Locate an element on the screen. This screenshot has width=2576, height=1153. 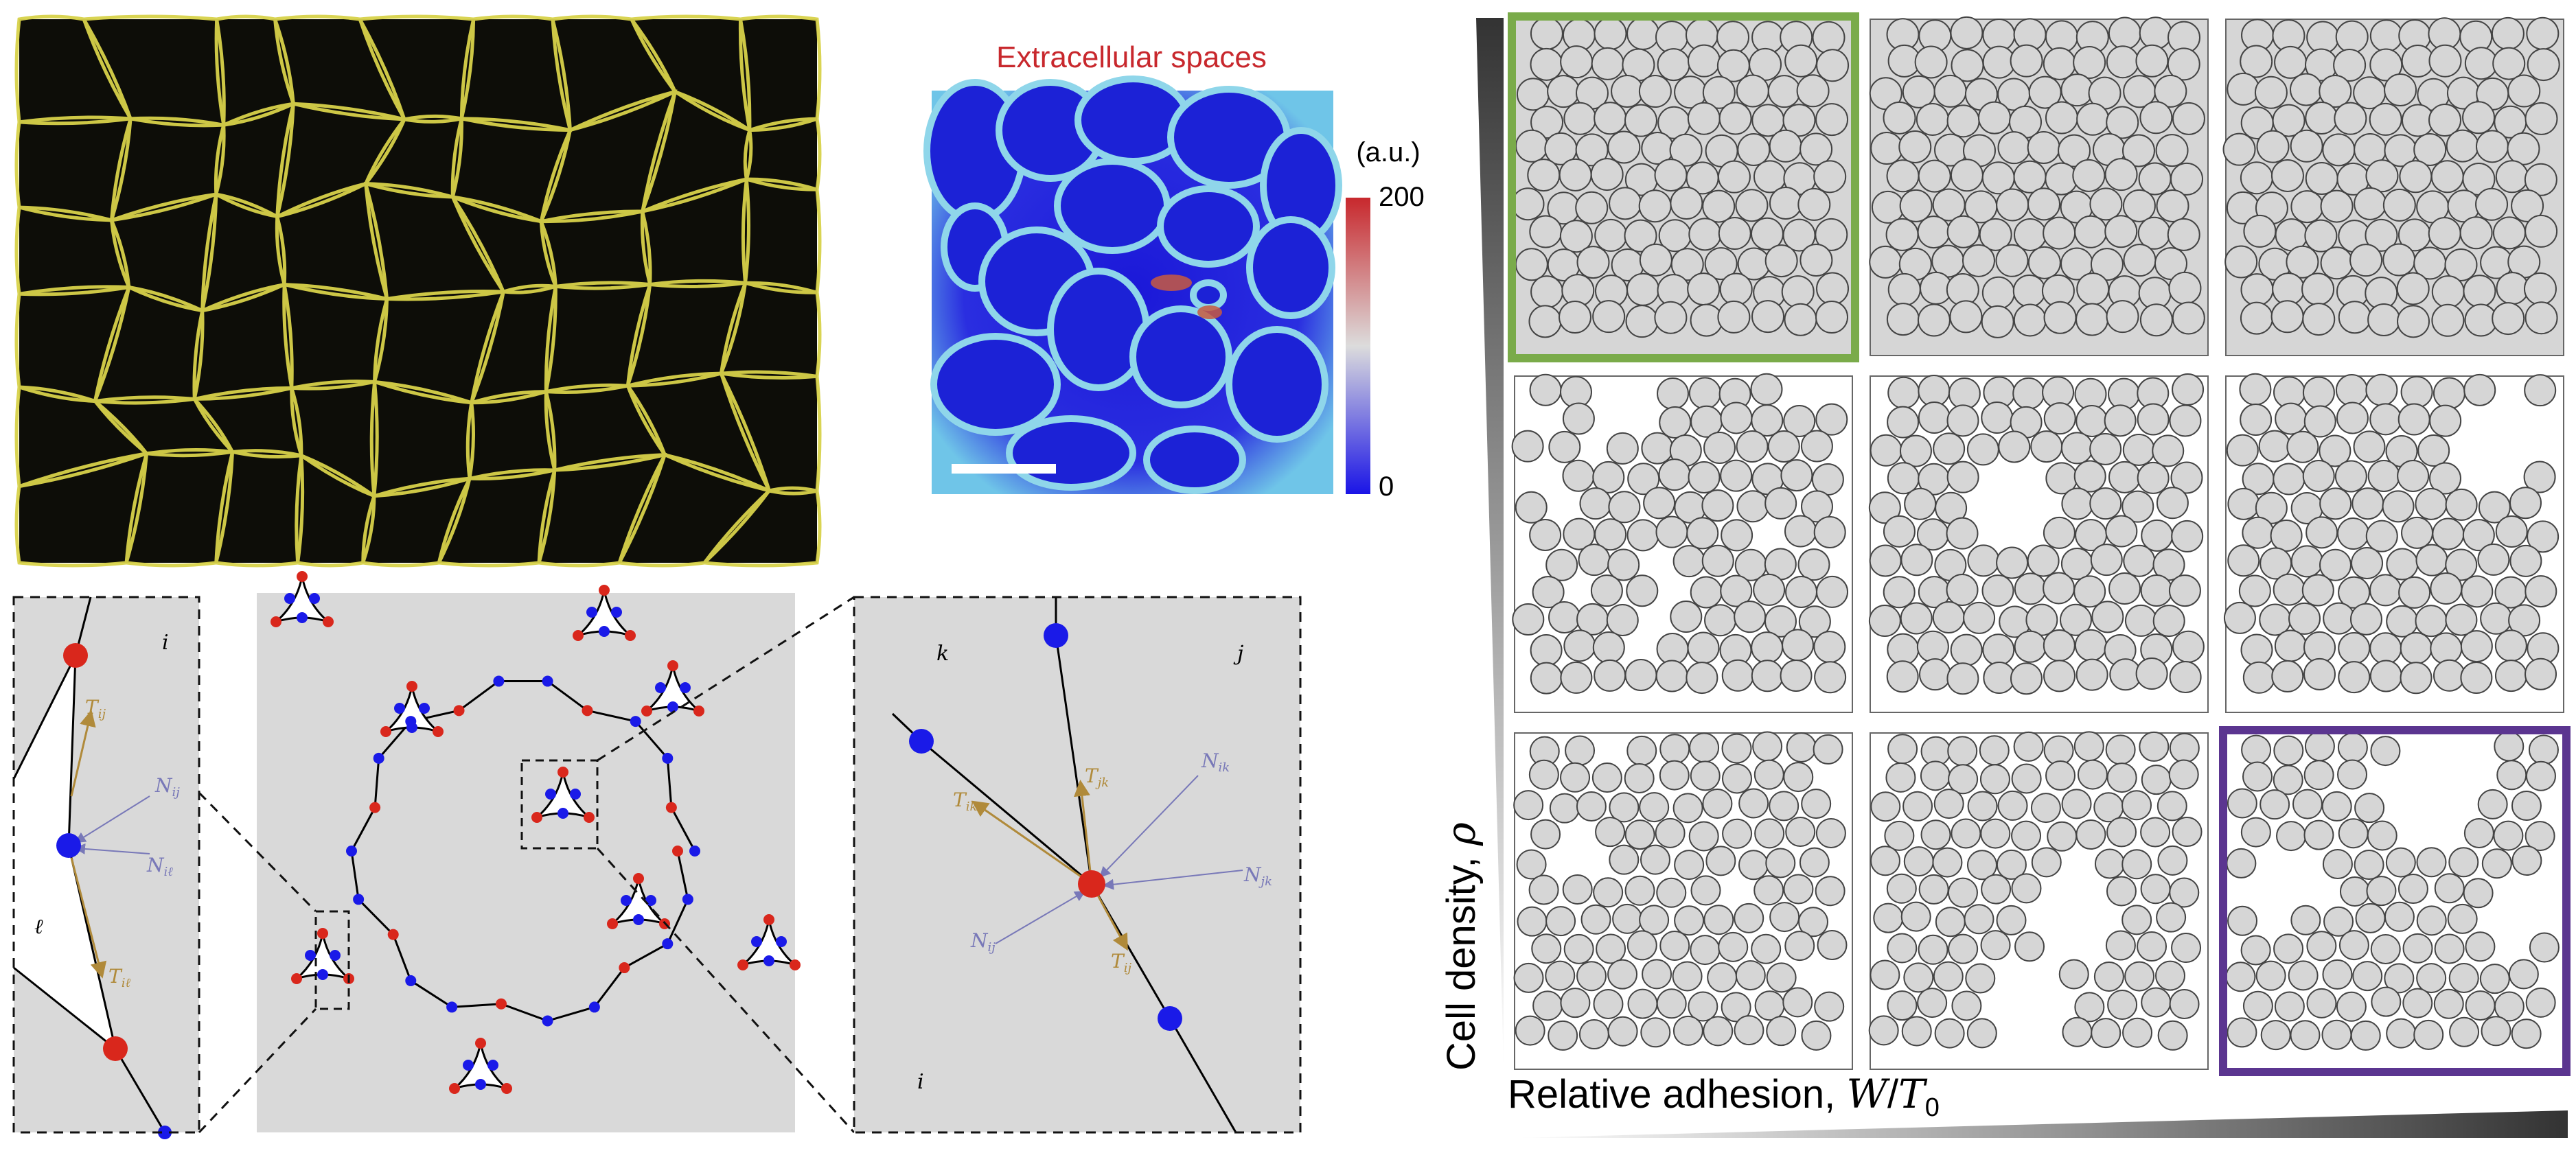
colorbar-min: 0 is located at coordinates (1386, 486).